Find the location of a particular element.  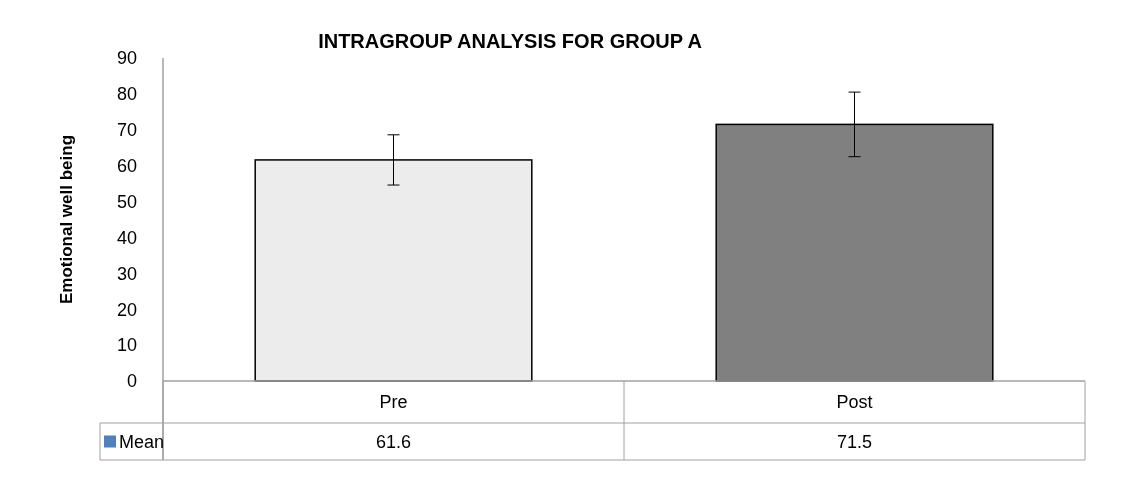

y-tick-label: 20 is located at coordinates (126, 309).